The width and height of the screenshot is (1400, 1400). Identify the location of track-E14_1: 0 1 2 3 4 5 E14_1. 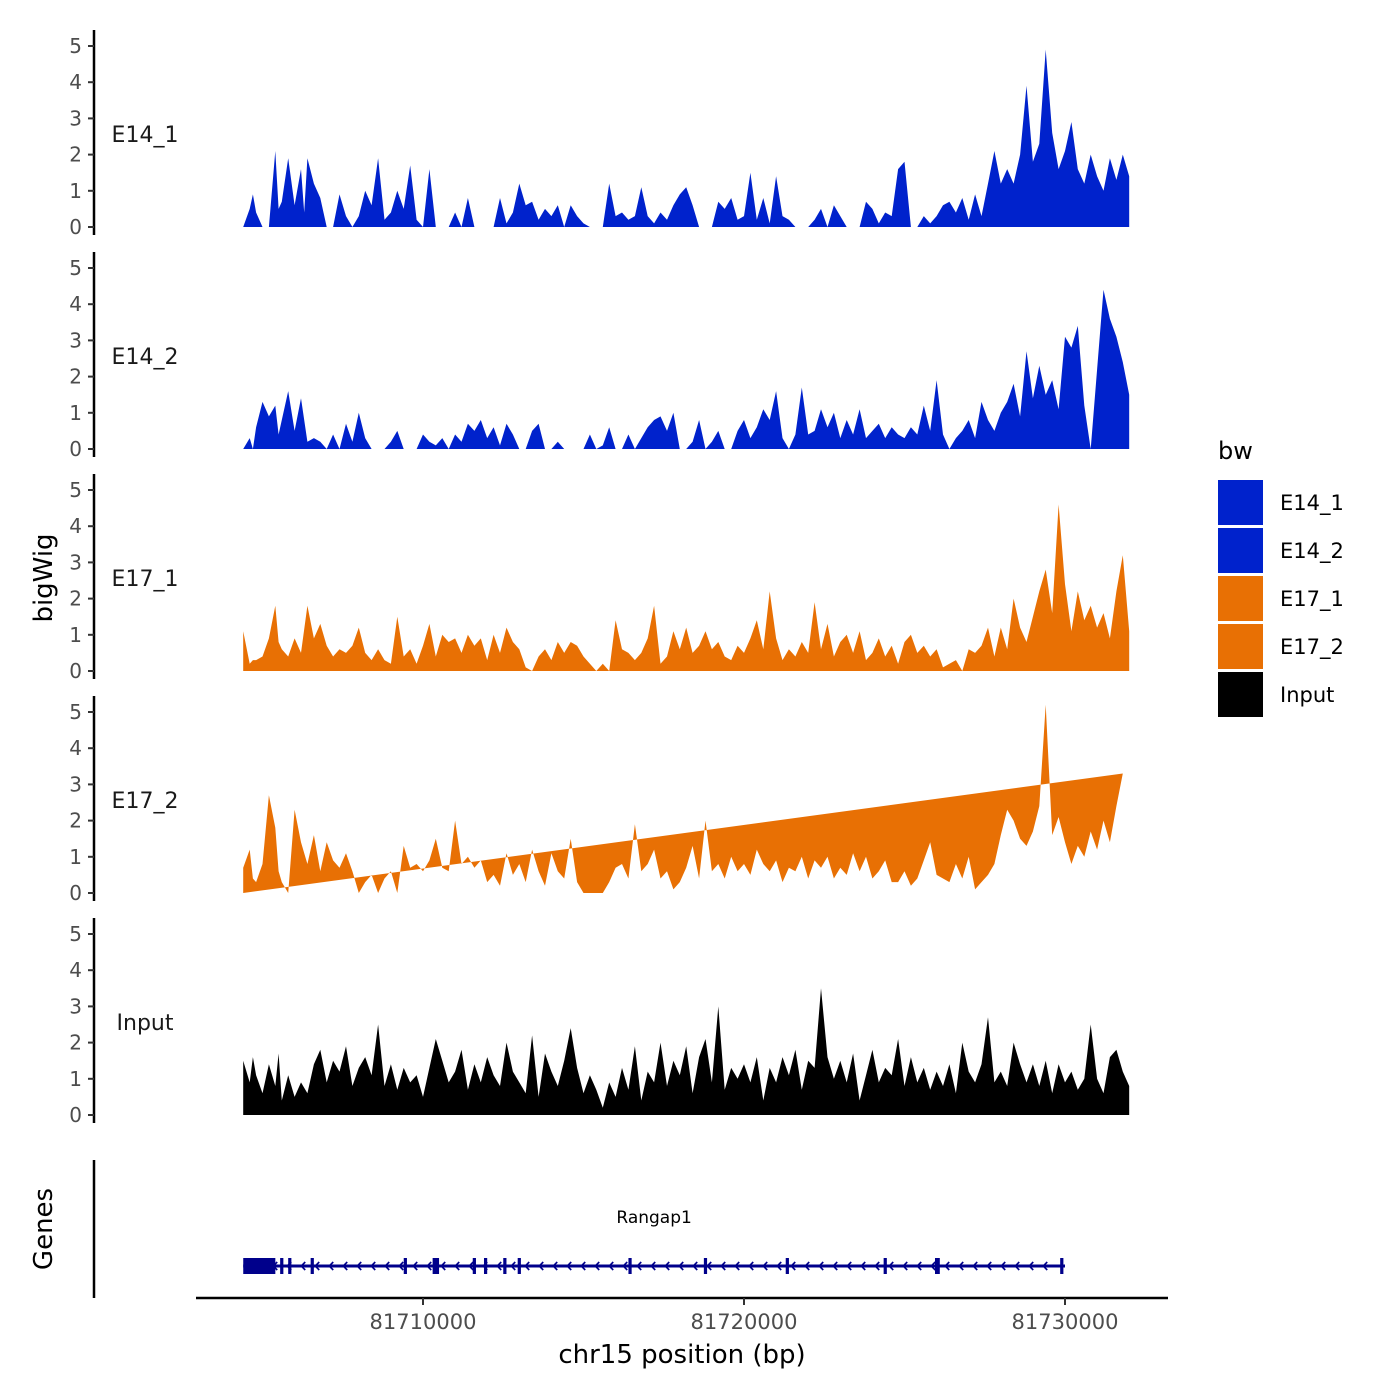
(599, 134).